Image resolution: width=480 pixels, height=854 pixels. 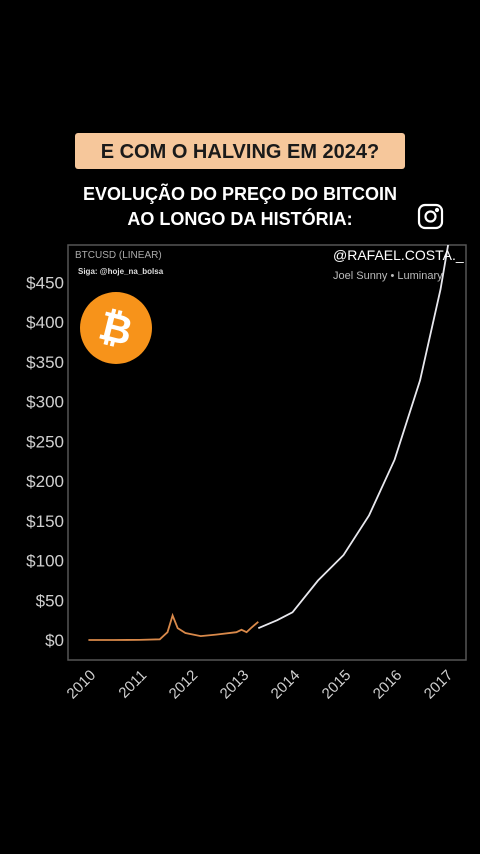 What do you see at coordinates (50, 600) in the screenshot?
I see `y-tick-label: $50` at bounding box center [50, 600].